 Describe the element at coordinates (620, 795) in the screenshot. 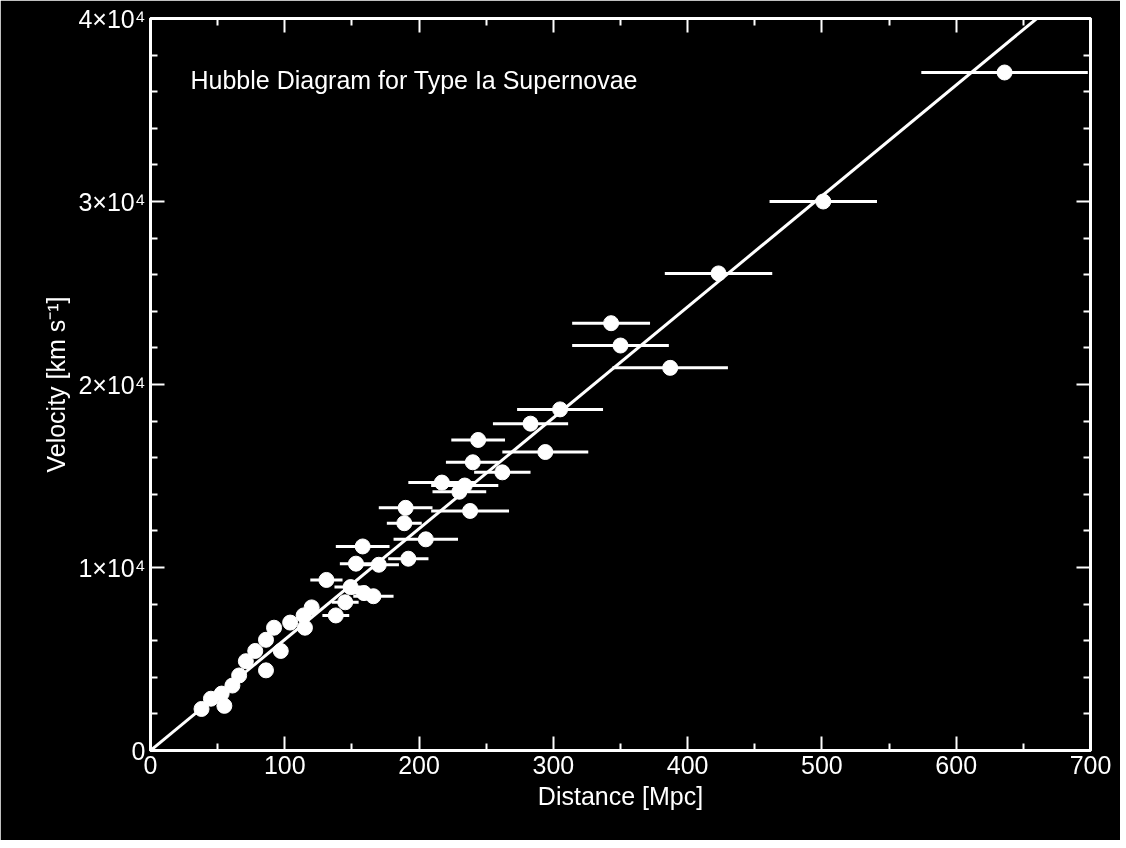

I see `x-axis-title: Distance [Mpc]` at that location.